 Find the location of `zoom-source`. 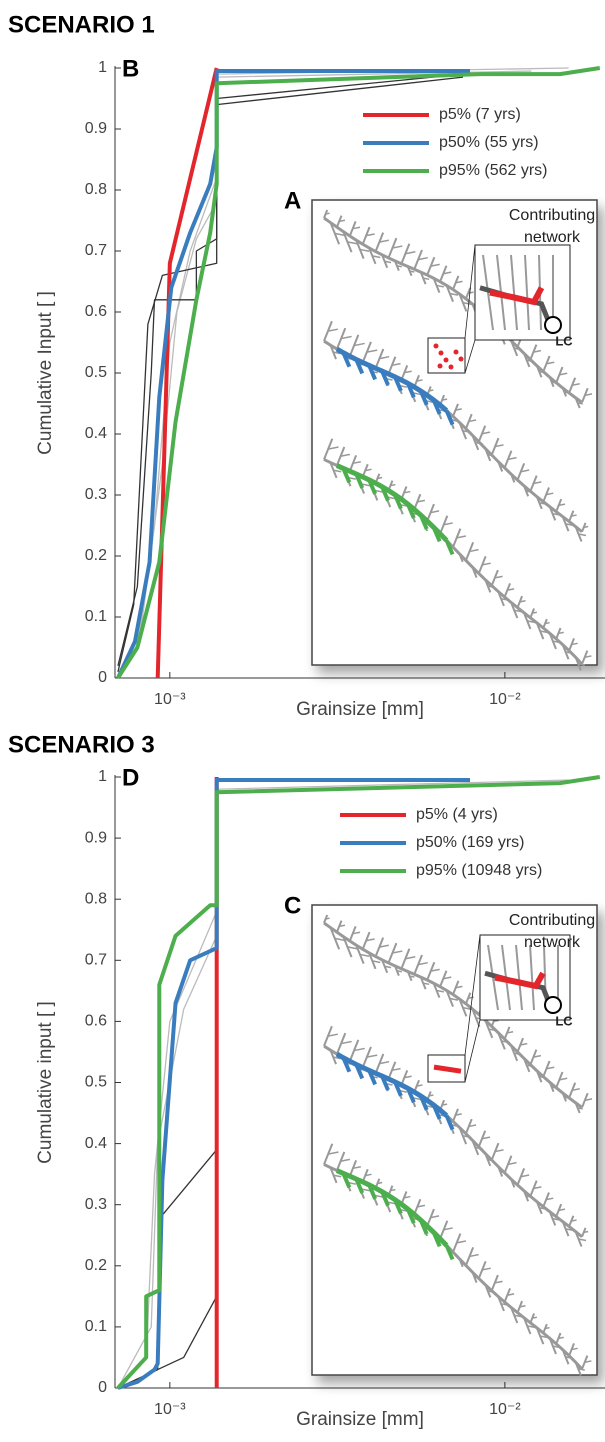

zoom-source is located at coordinates (446, 355).